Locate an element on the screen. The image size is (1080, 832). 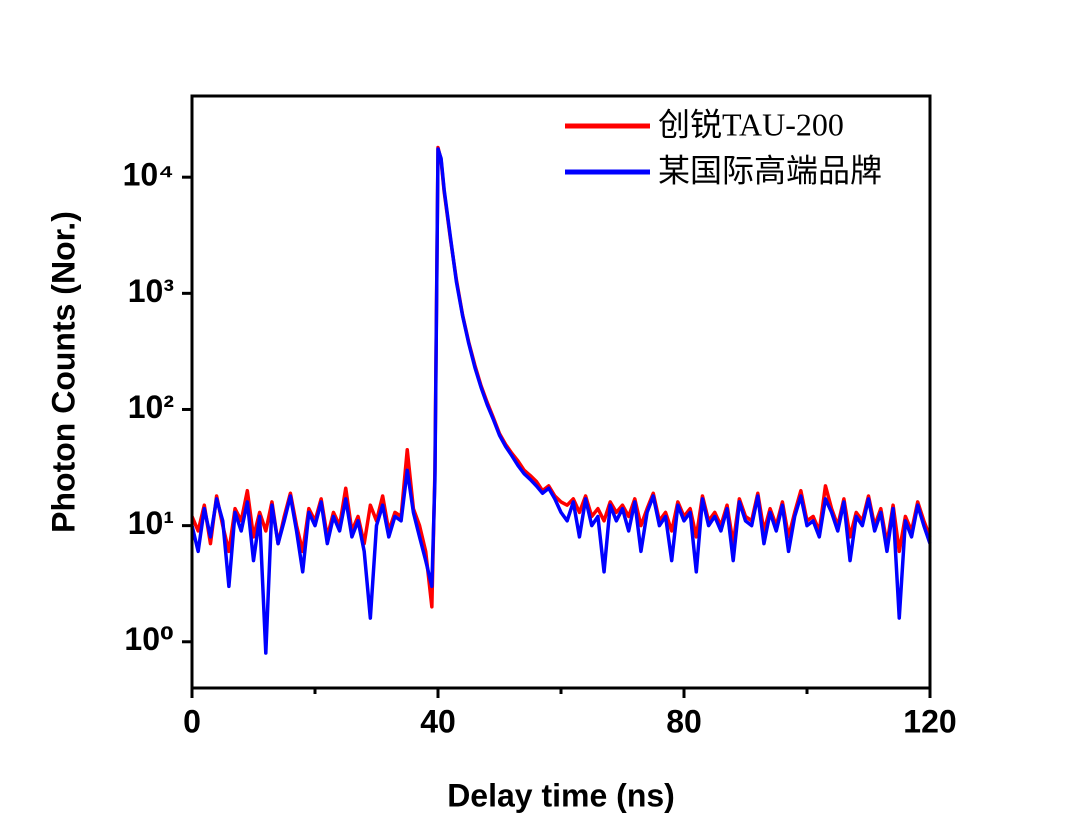
x-tick-label: 40 is located at coordinates (438, 721).